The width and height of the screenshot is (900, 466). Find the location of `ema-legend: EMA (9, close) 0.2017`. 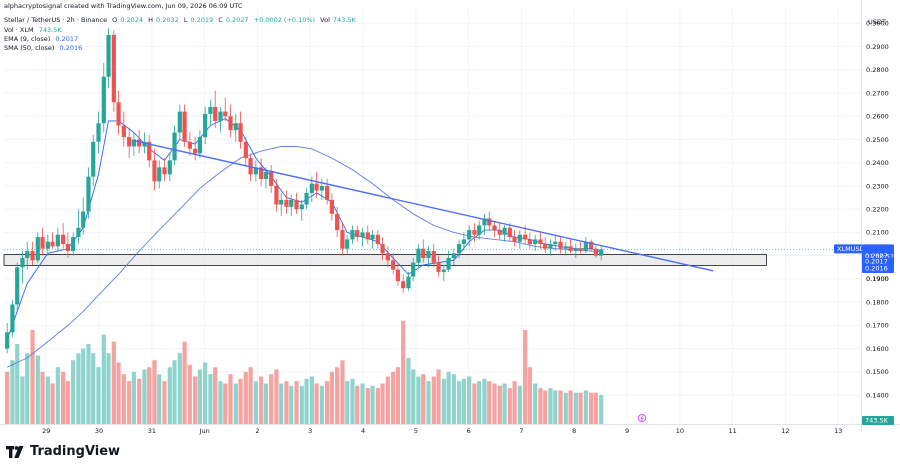

ema-legend: EMA (9, close) 0.2017 is located at coordinates (42, 39).